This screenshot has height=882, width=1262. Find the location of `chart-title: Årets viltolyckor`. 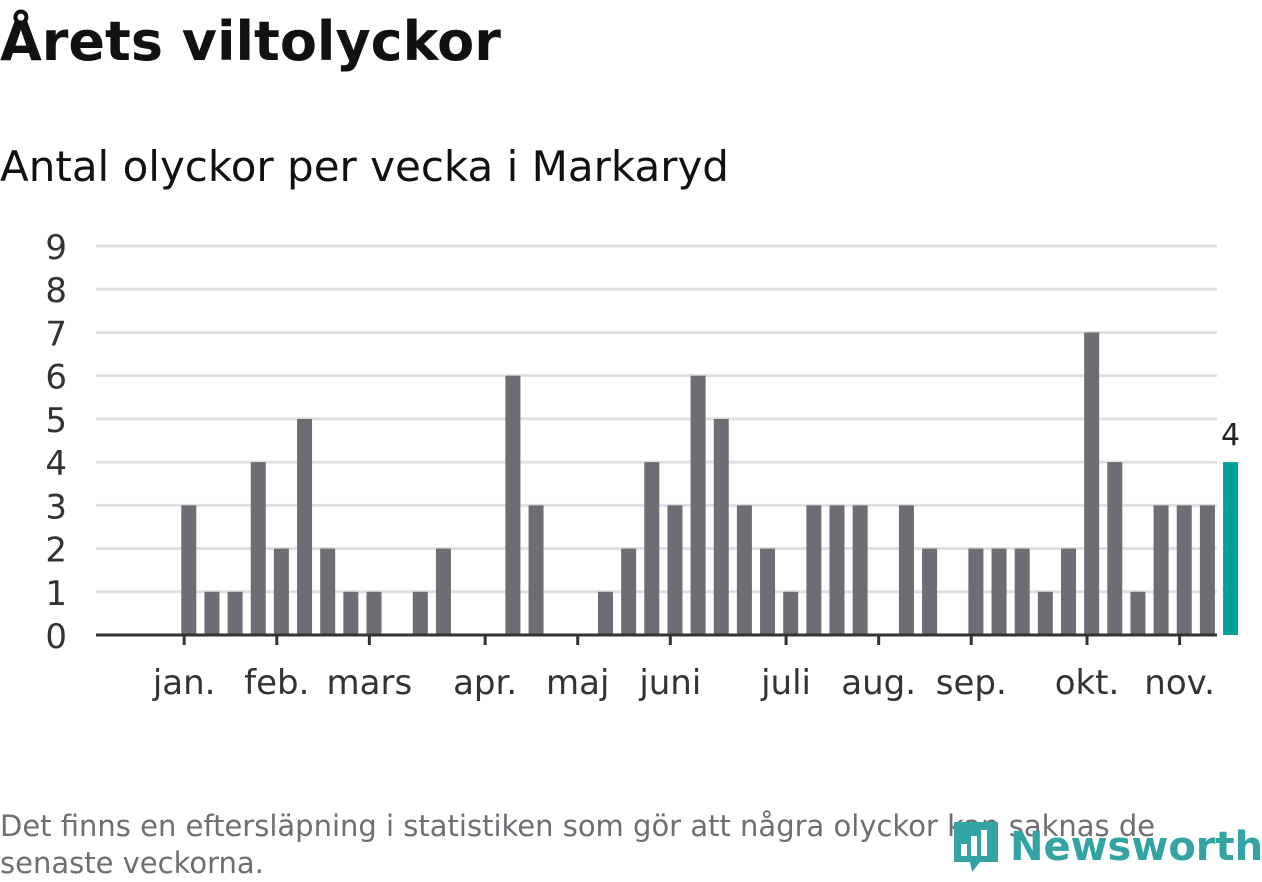

chart-title: Årets viltolyckor is located at coordinates (250, 41).